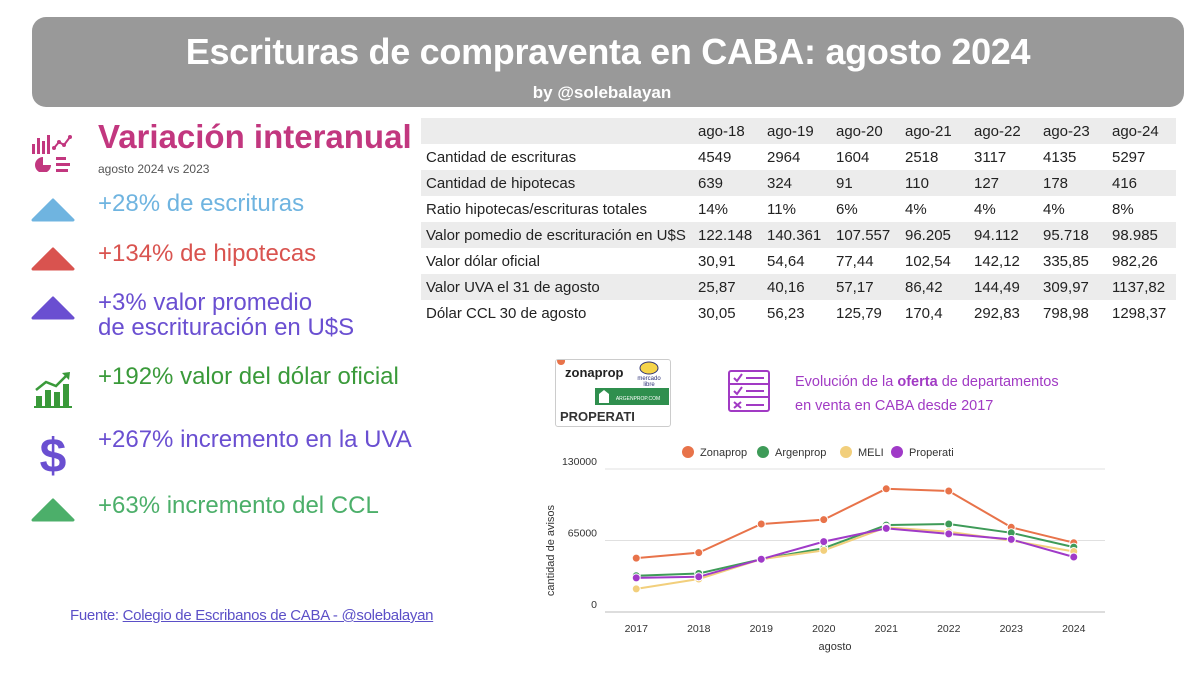  I want to click on checklist-icon, so click(749, 391).